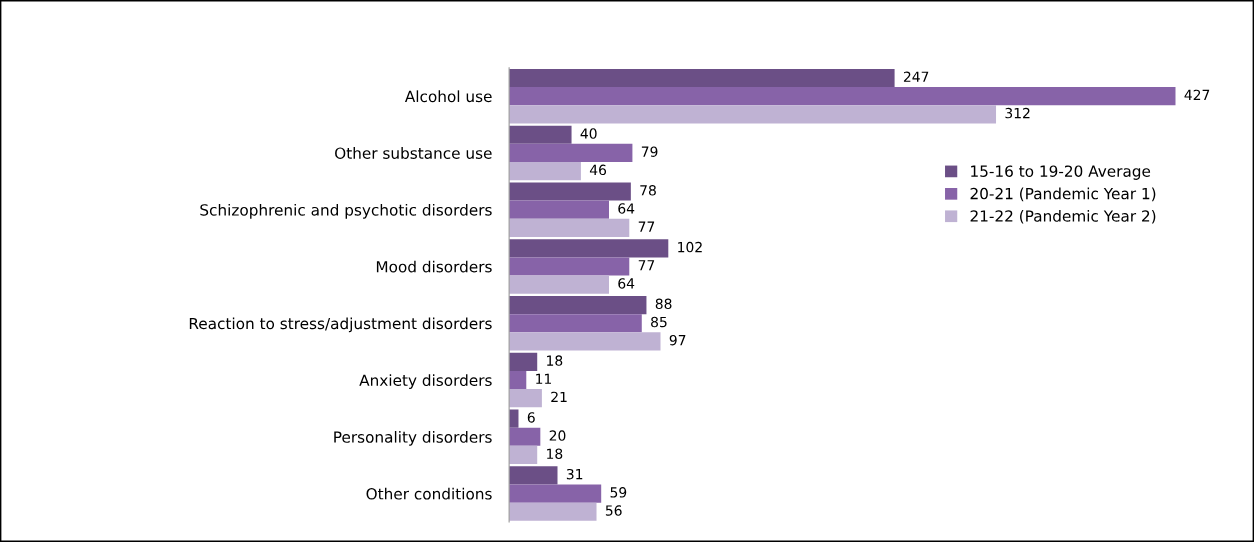 The height and width of the screenshot is (542, 1254). What do you see at coordinates (557, 435) in the screenshot?
I see `data-label: 20` at bounding box center [557, 435].